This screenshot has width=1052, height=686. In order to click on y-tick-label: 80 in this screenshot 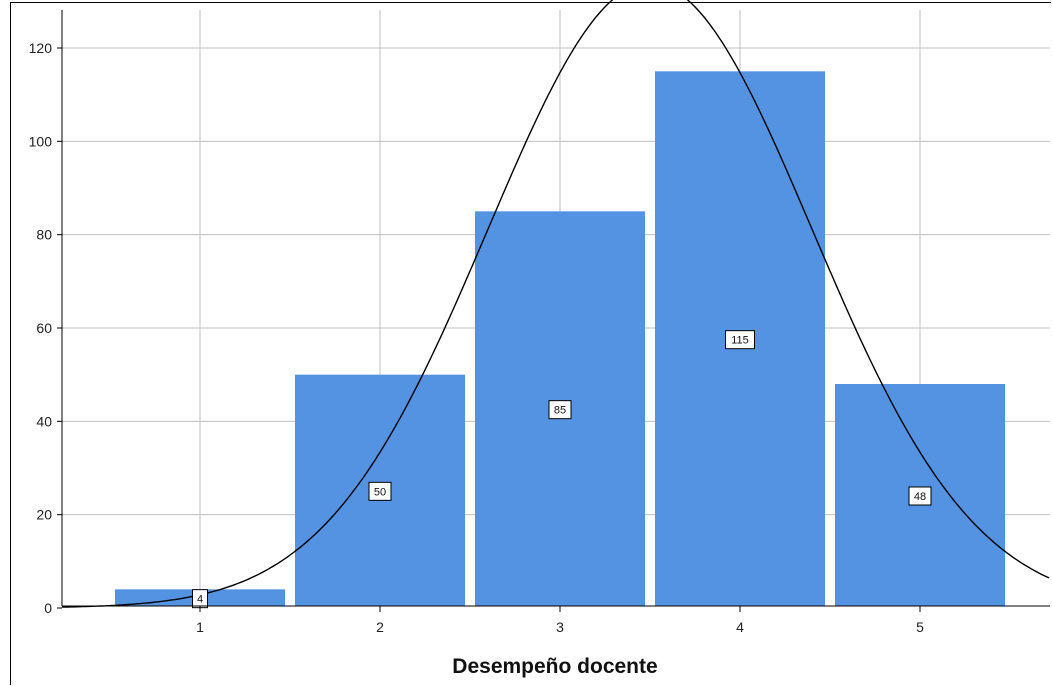, I will do `click(44, 235)`.